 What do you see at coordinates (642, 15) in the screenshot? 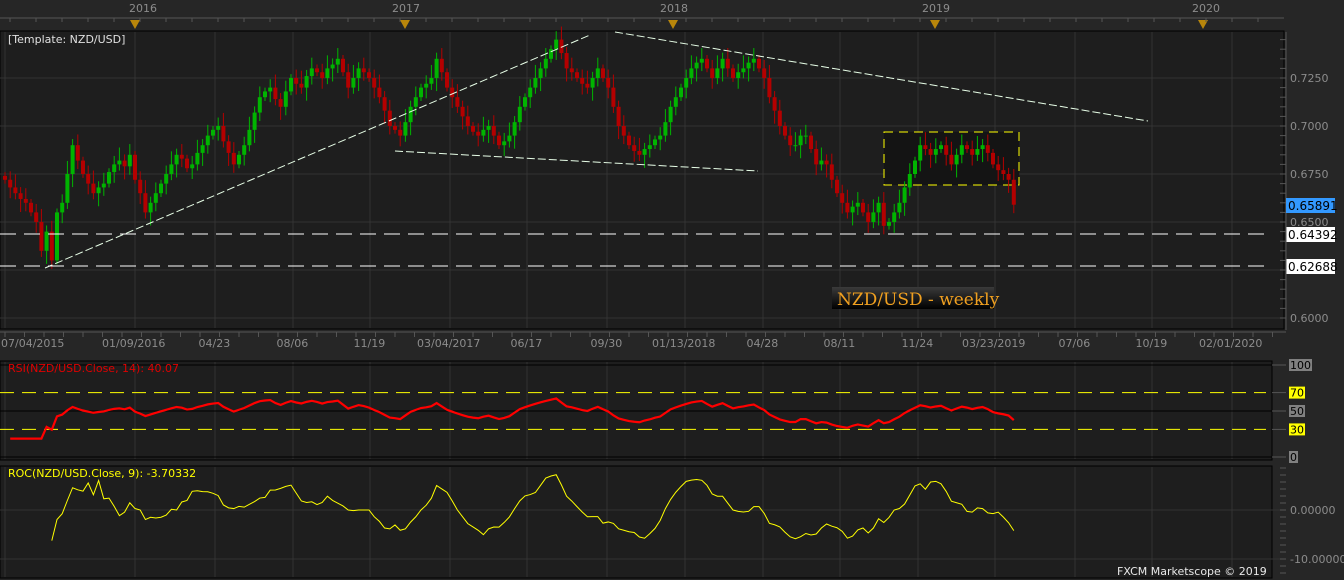
I see `year-axis: 2016 2017 2018 2019 2020` at bounding box center [642, 15].